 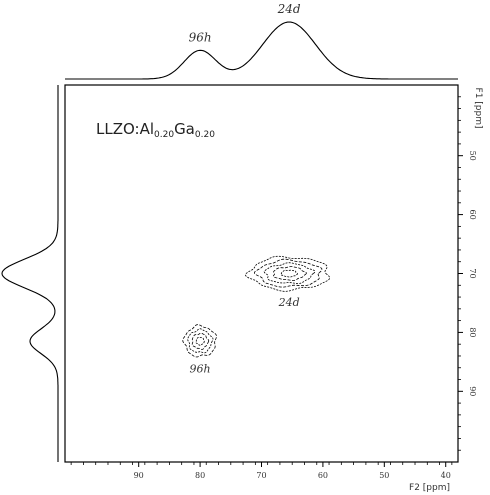 I want to click on x-tick-label: 70, so click(x=261, y=475).